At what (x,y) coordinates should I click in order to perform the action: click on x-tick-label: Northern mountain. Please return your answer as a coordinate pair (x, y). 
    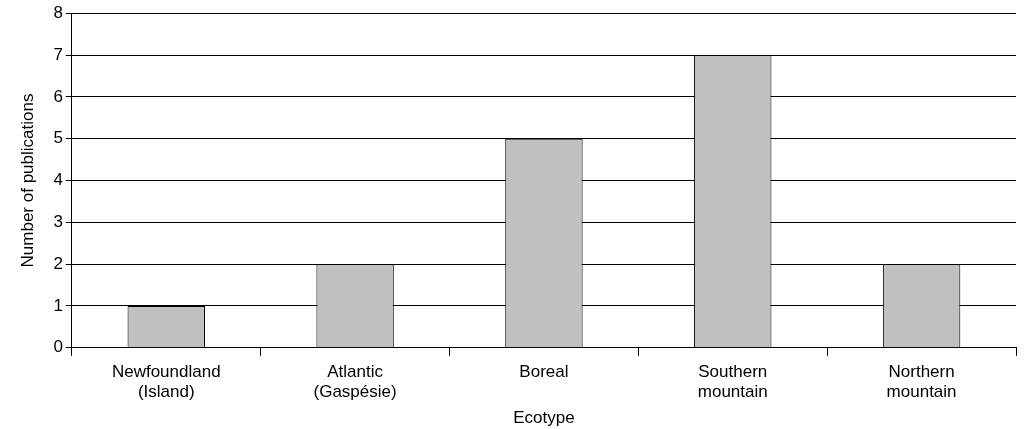
    Looking at the image, I should click on (921, 381).